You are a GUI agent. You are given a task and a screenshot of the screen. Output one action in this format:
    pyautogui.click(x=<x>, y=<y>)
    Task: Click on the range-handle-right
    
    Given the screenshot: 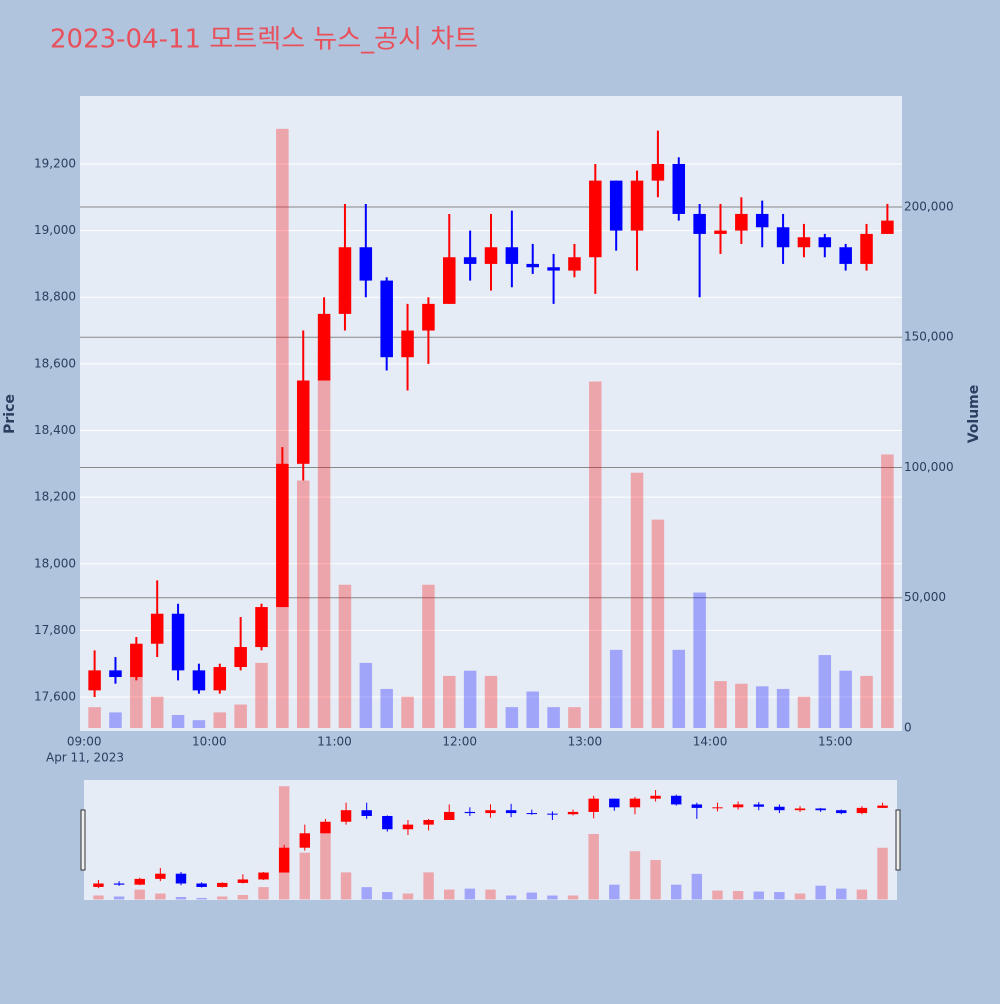 What is the action you would take?
    pyautogui.click(x=898, y=840)
    